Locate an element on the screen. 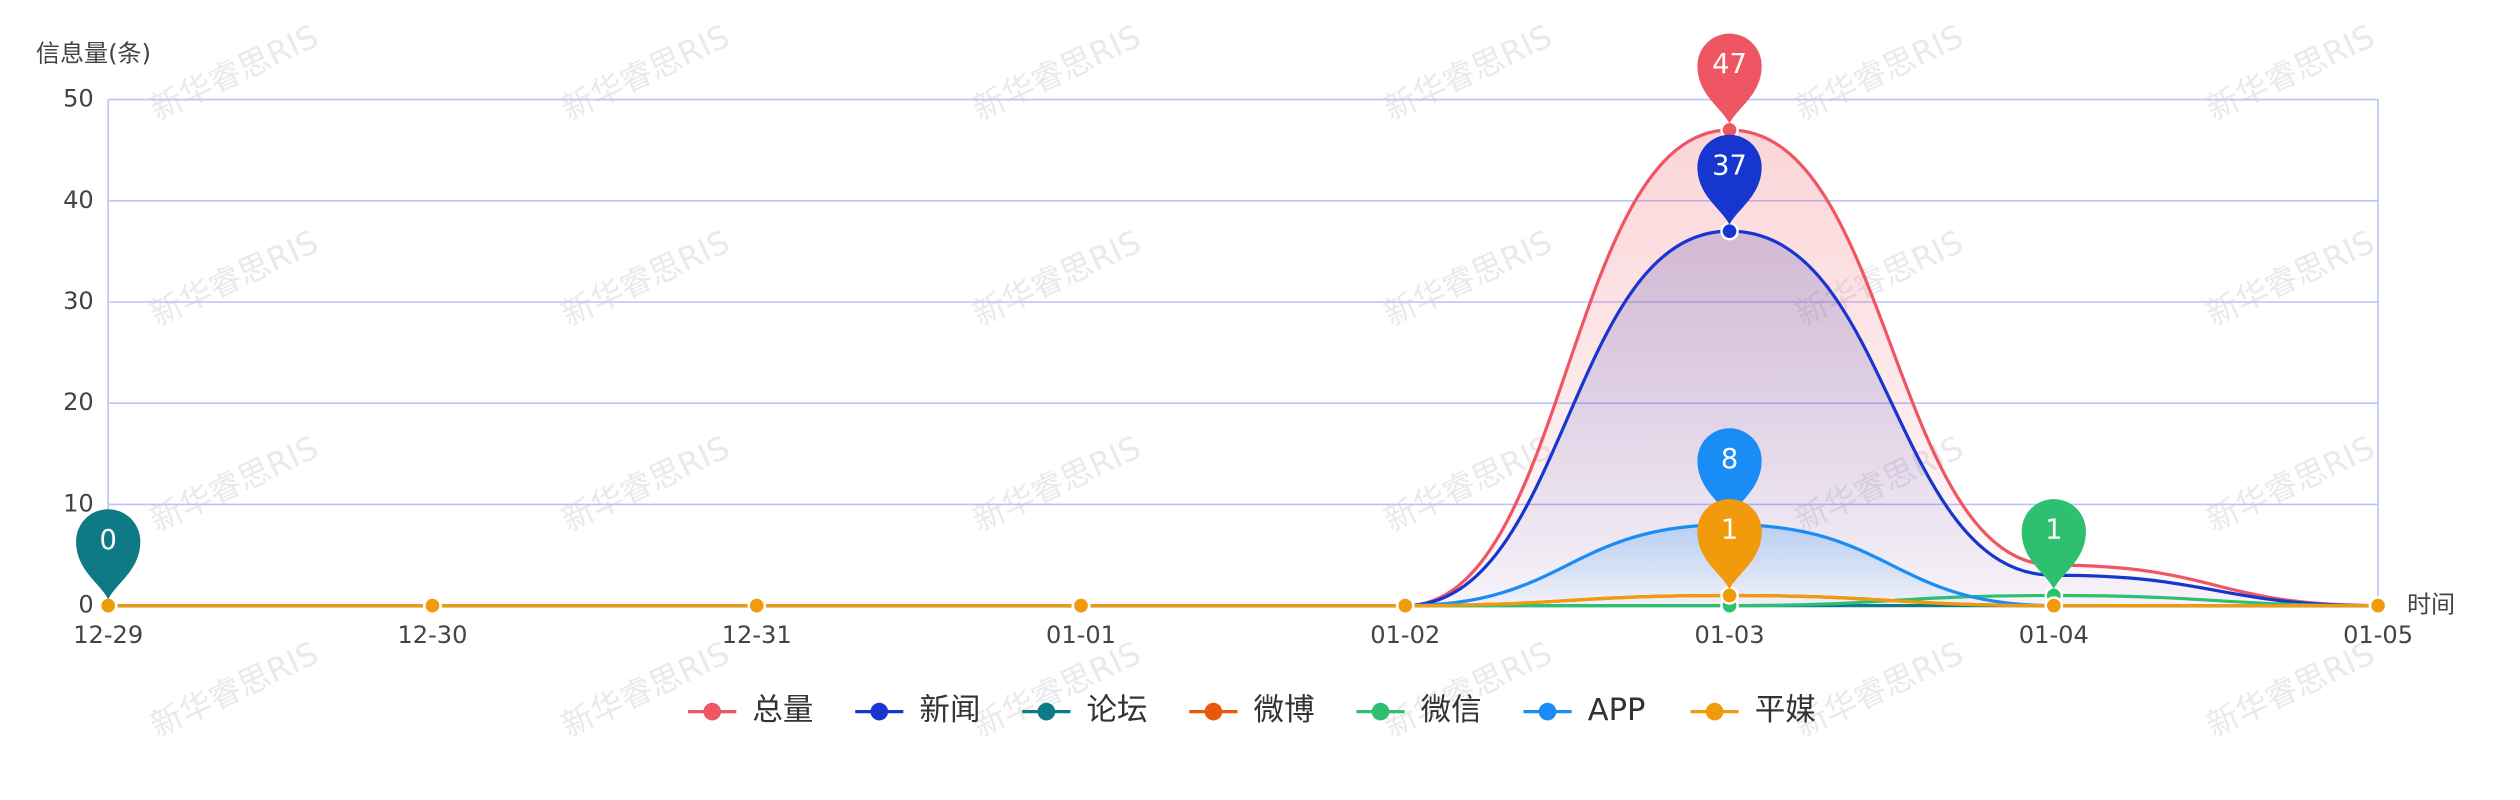 This screenshot has width=2520, height=800. legend-label: 新闻 is located at coordinates (949, 710).